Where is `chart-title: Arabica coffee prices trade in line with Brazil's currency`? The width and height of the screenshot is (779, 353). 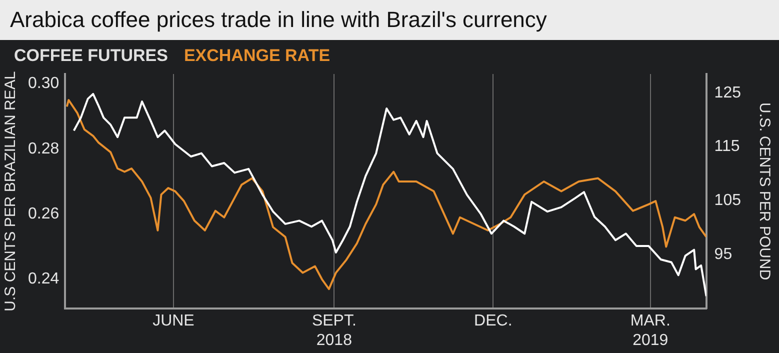 chart-title: Arabica coffee prices trade in line with Brazil's currency is located at coordinates (389, 20).